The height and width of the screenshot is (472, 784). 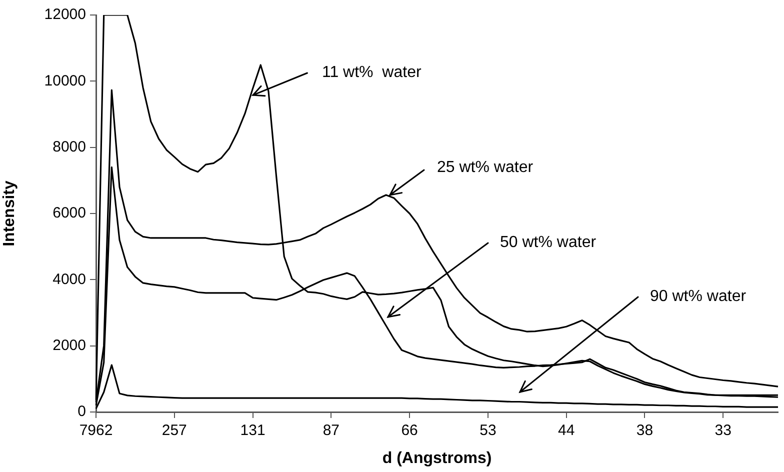 I want to click on y-tick-label: 4000, so click(x=69, y=279).